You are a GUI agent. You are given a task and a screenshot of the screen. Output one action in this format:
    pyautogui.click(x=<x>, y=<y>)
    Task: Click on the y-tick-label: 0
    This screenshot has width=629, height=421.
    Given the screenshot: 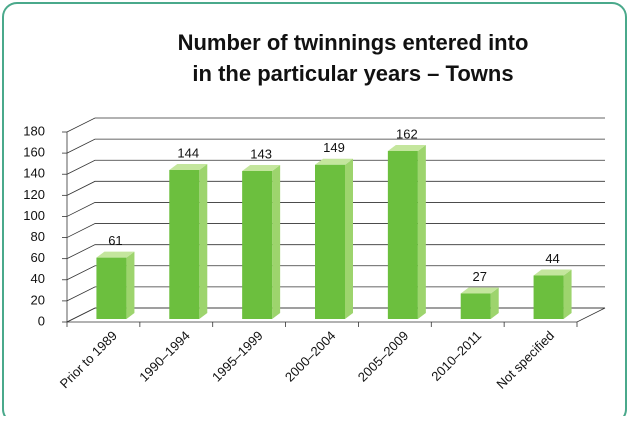 What is the action you would take?
    pyautogui.click(x=41, y=320)
    